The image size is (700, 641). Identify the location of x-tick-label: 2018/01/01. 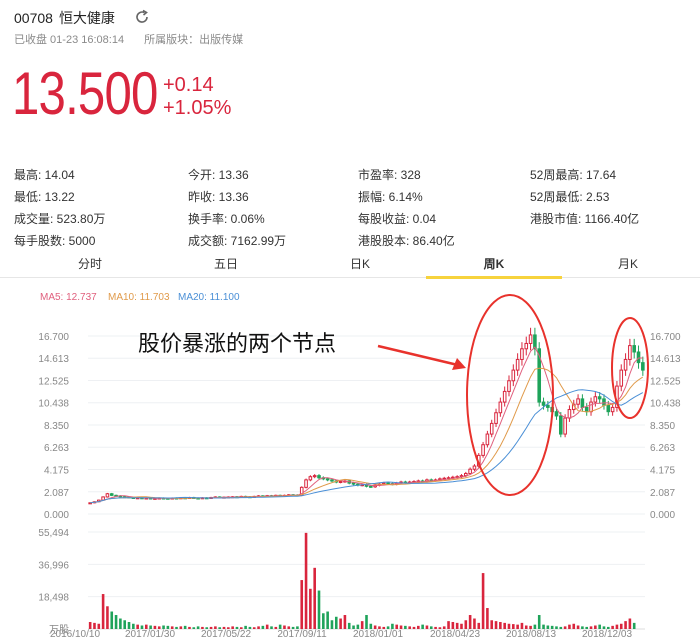
(378, 634).